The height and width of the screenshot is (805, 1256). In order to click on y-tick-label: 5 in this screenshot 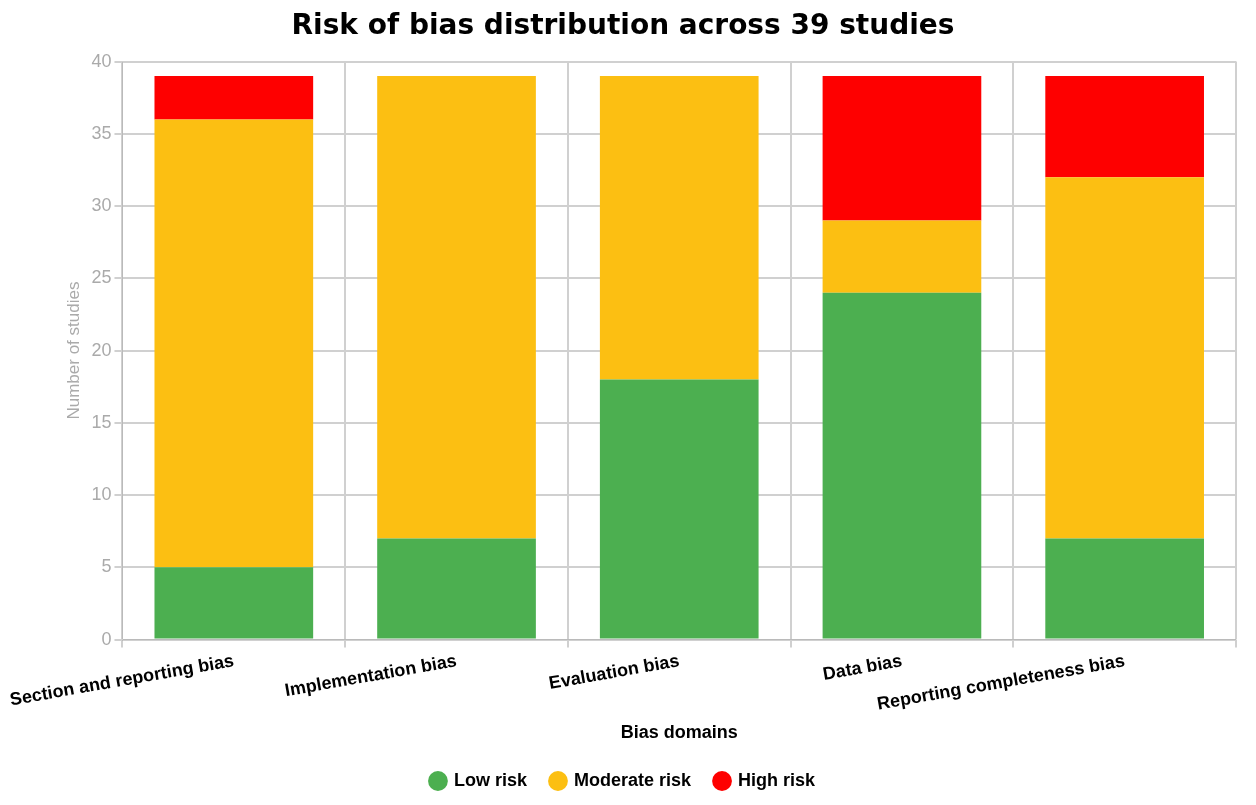, I will do `click(106, 566)`.